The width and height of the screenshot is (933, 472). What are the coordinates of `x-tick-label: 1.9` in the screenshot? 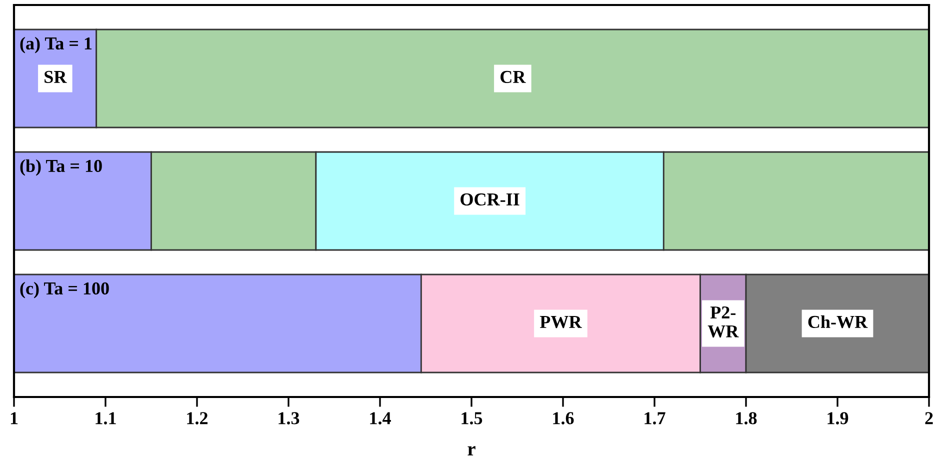 It's located at (838, 418).